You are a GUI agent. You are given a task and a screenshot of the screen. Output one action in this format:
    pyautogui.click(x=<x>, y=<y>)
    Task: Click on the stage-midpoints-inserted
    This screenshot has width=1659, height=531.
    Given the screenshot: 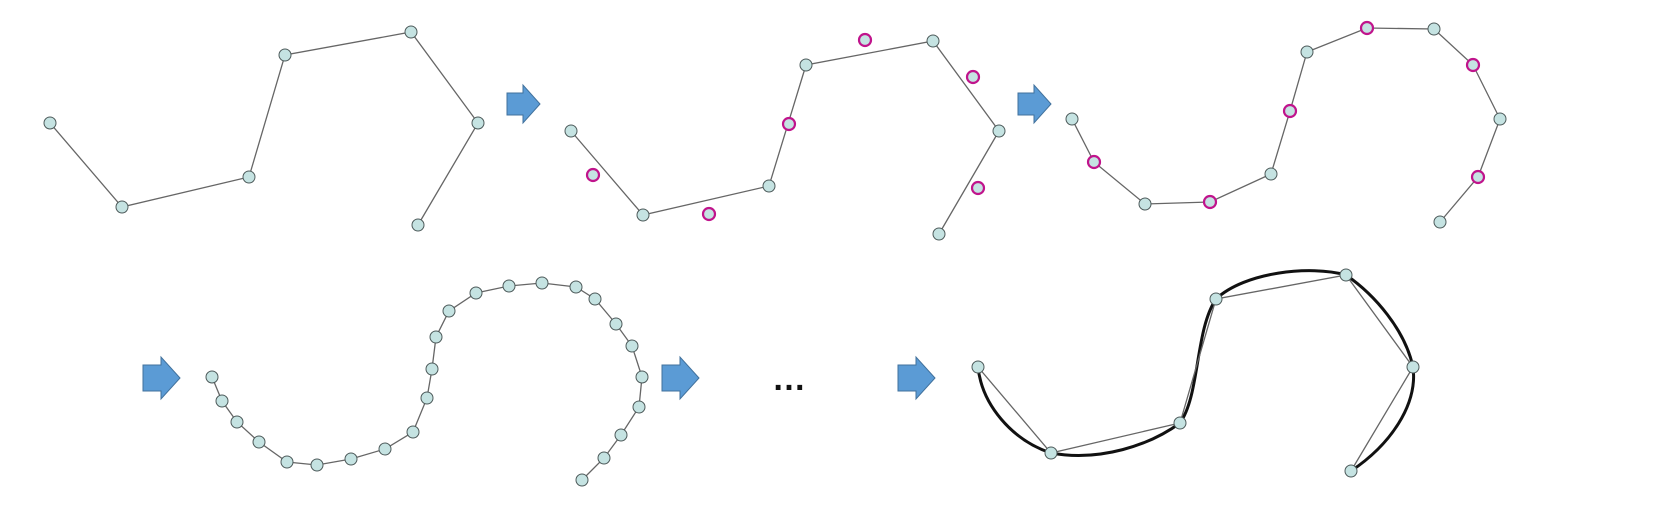 What is the action you would take?
    pyautogui.click(x=785, y=136)
    